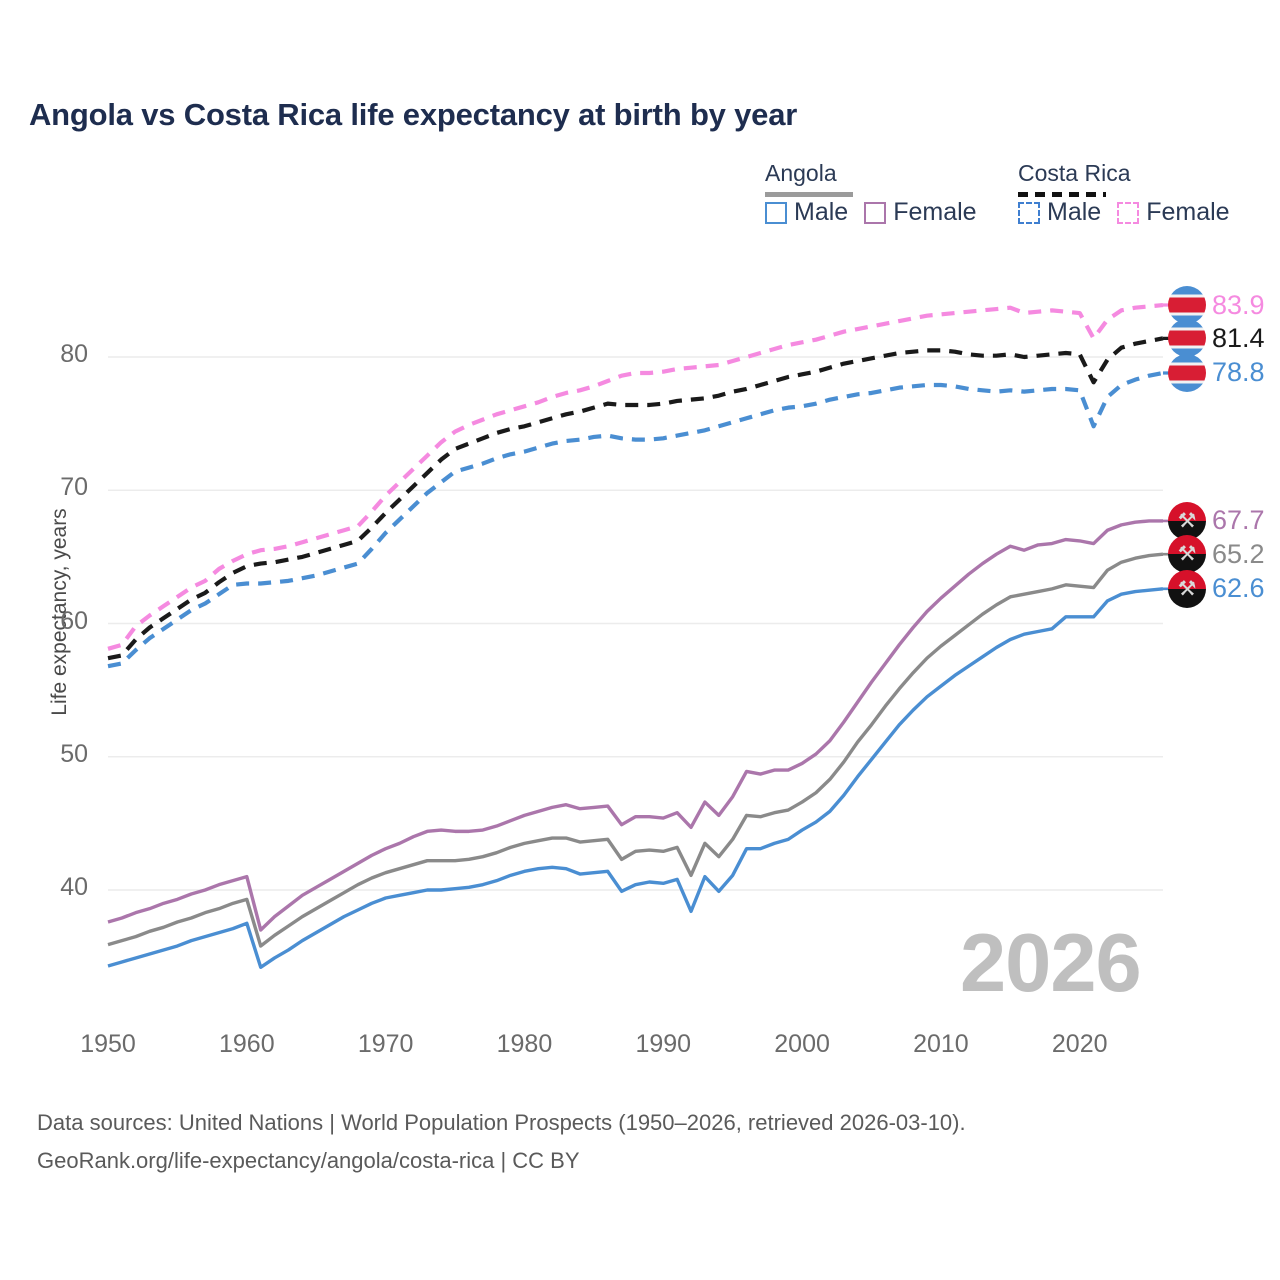 The width and height of the screenshot is (1280, 1280). Describe the element at coordinates (1124, 193) in the screenshot. I see `legend-group-costa-rica: Costa Rica Male Female` at that location.